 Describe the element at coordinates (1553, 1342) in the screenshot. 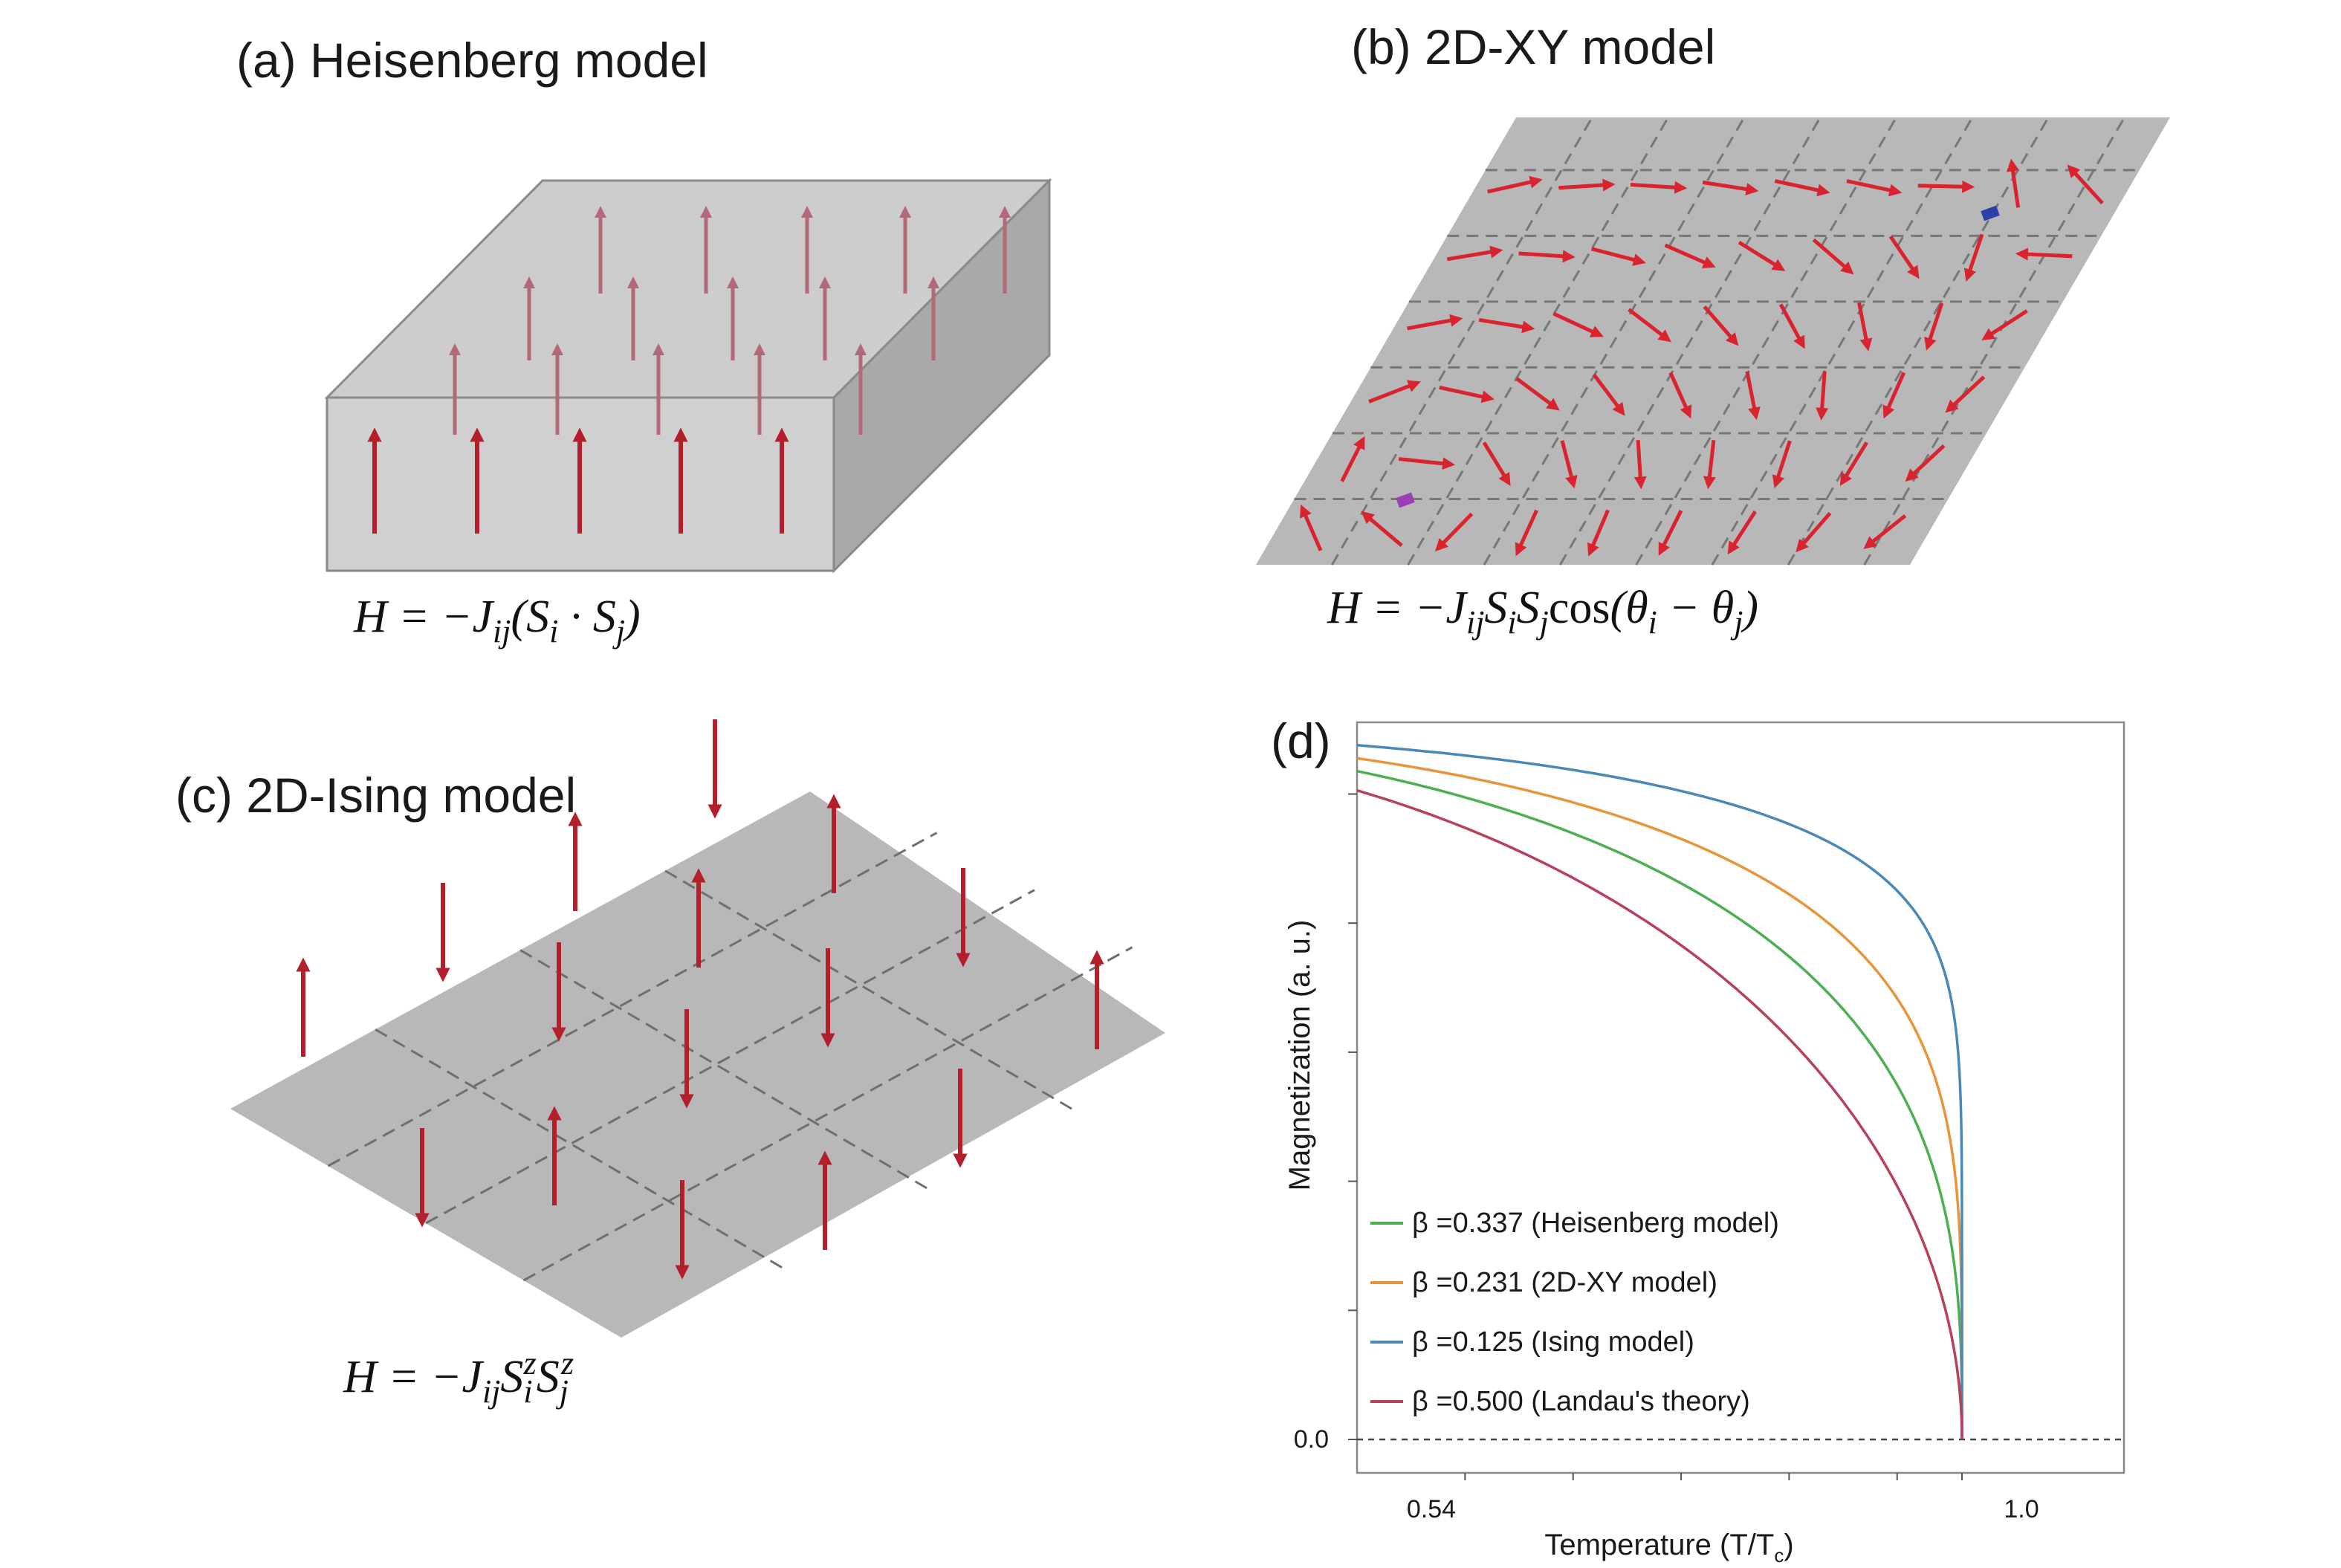

I see `legend-label-2: β =0.125 (Ising model)` at that location.